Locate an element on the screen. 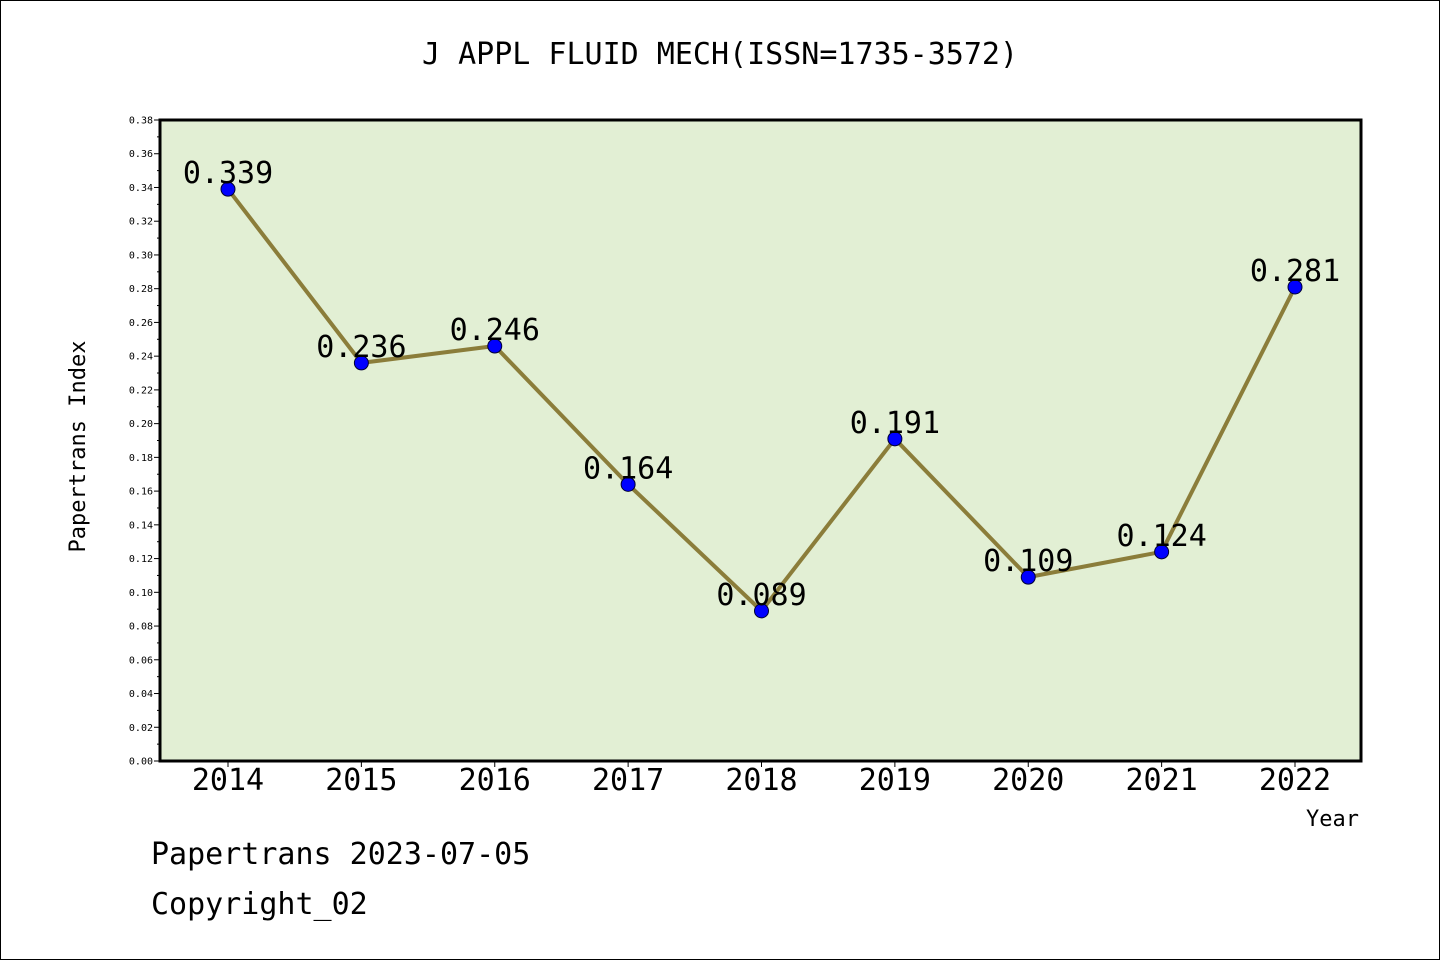 The width and height of the screenshot is (1440, 960). x-tick-label: 2022 is located at coordinates (1295, 780).